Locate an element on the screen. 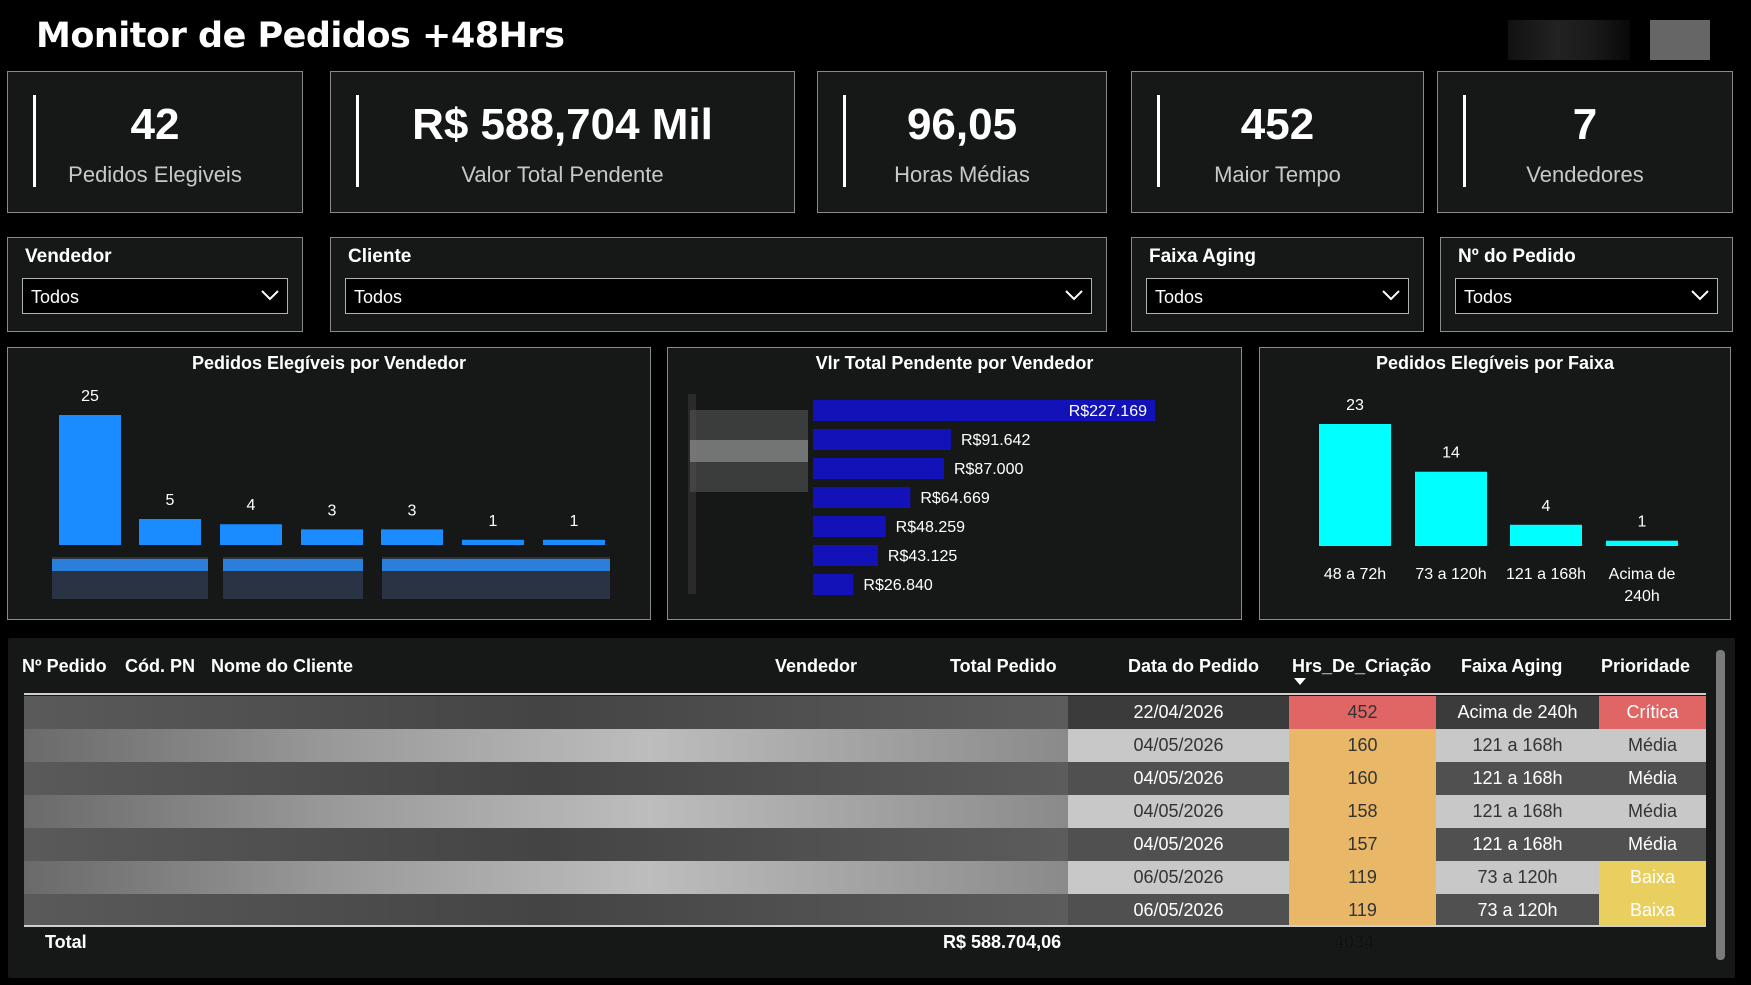 The height and width of the screenshot is (985, 1751). cell-hrs: 158 is located at coordinates (1362, 811).